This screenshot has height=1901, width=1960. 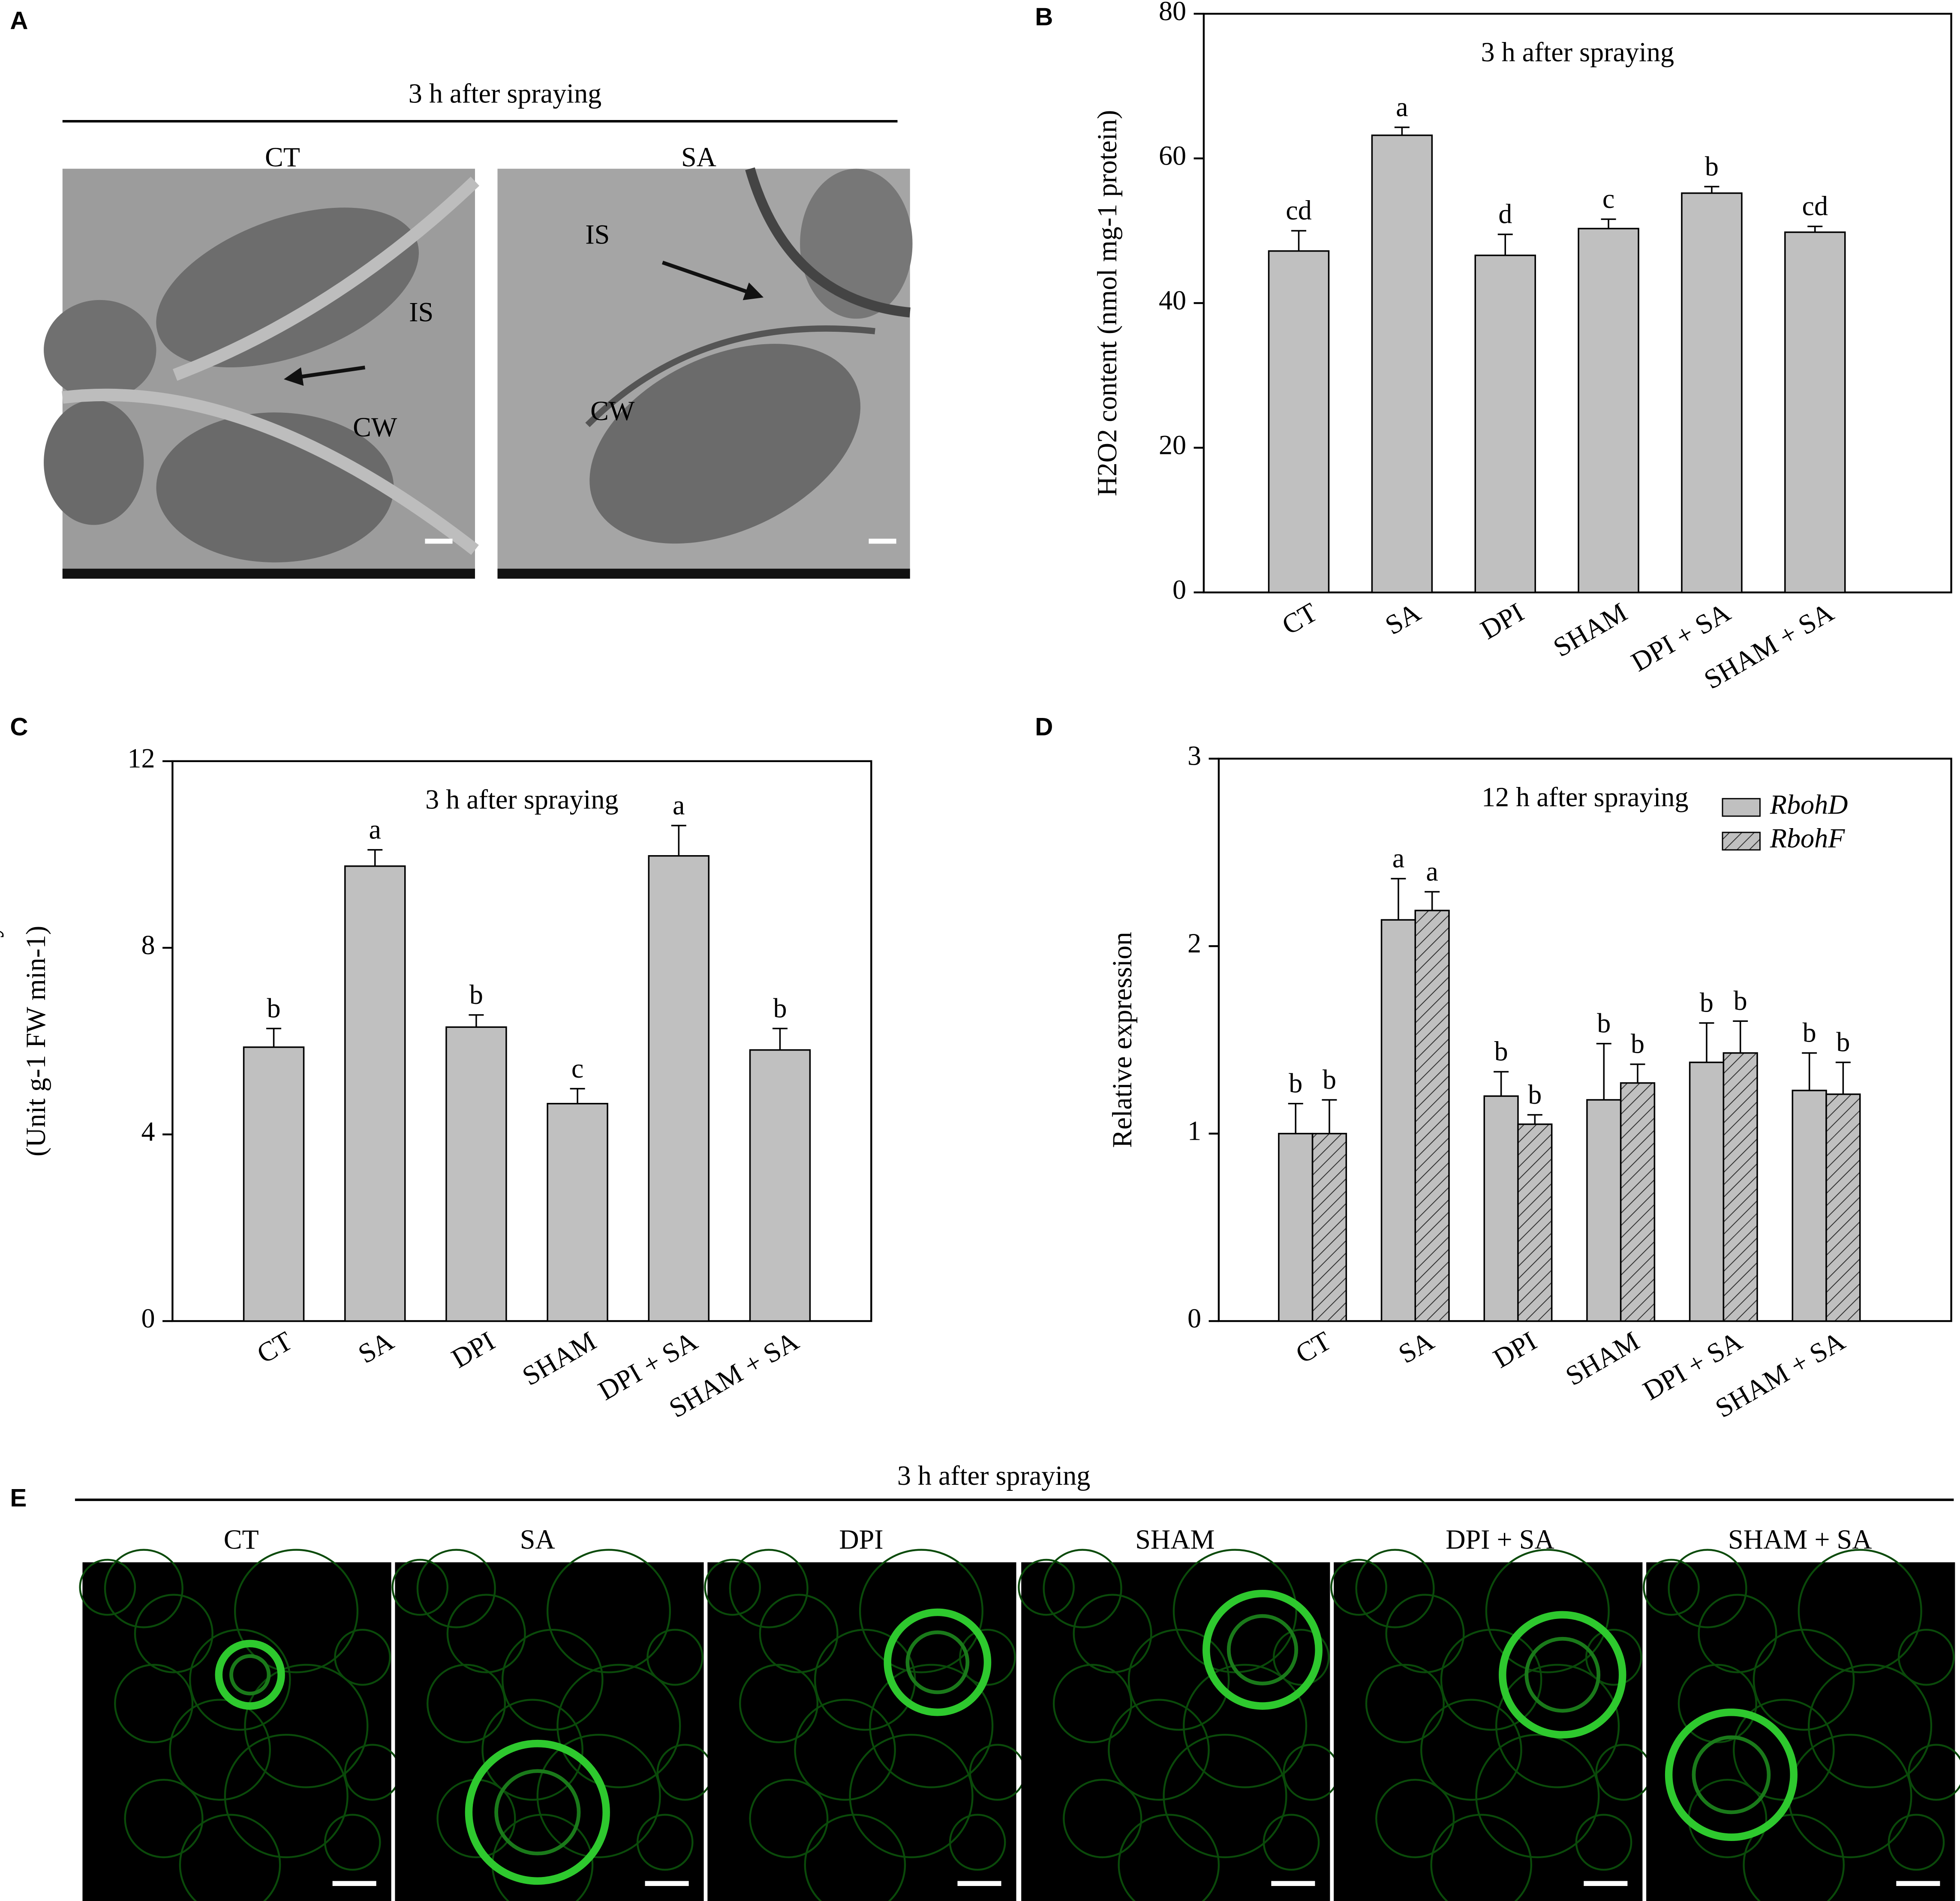 What do you see at coordinates (862, 1732) in the screenshot?
I see `image` at bounding box center [862, 1732].